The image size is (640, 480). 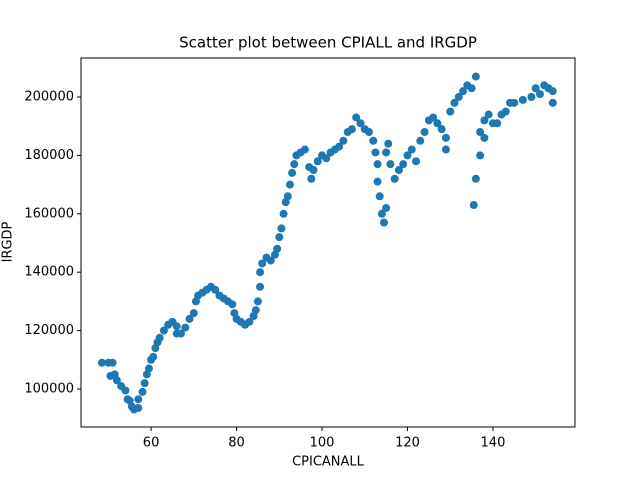 What do you see at coordinates (49, 330) in the screenshot?
I see `y-tick-label: 120000` at bounding box center [49, 330].